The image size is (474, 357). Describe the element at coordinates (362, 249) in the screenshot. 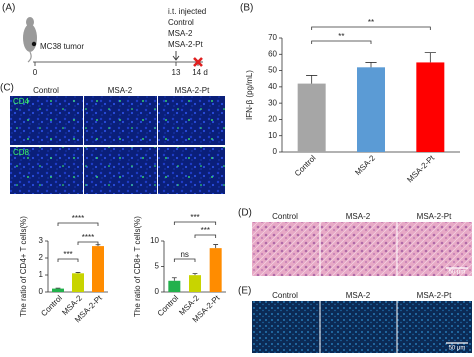

I see `he-images` at that location.